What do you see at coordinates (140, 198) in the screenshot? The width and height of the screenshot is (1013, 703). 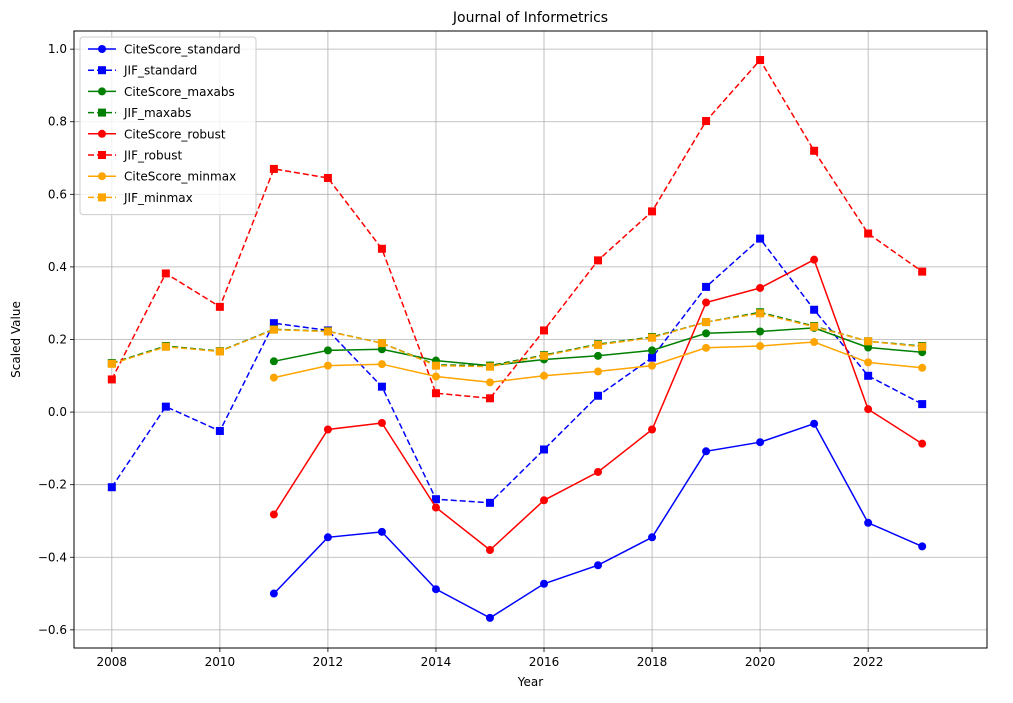 I see `legend-entry: JIF_minmax` at bounding box center [140, 198].